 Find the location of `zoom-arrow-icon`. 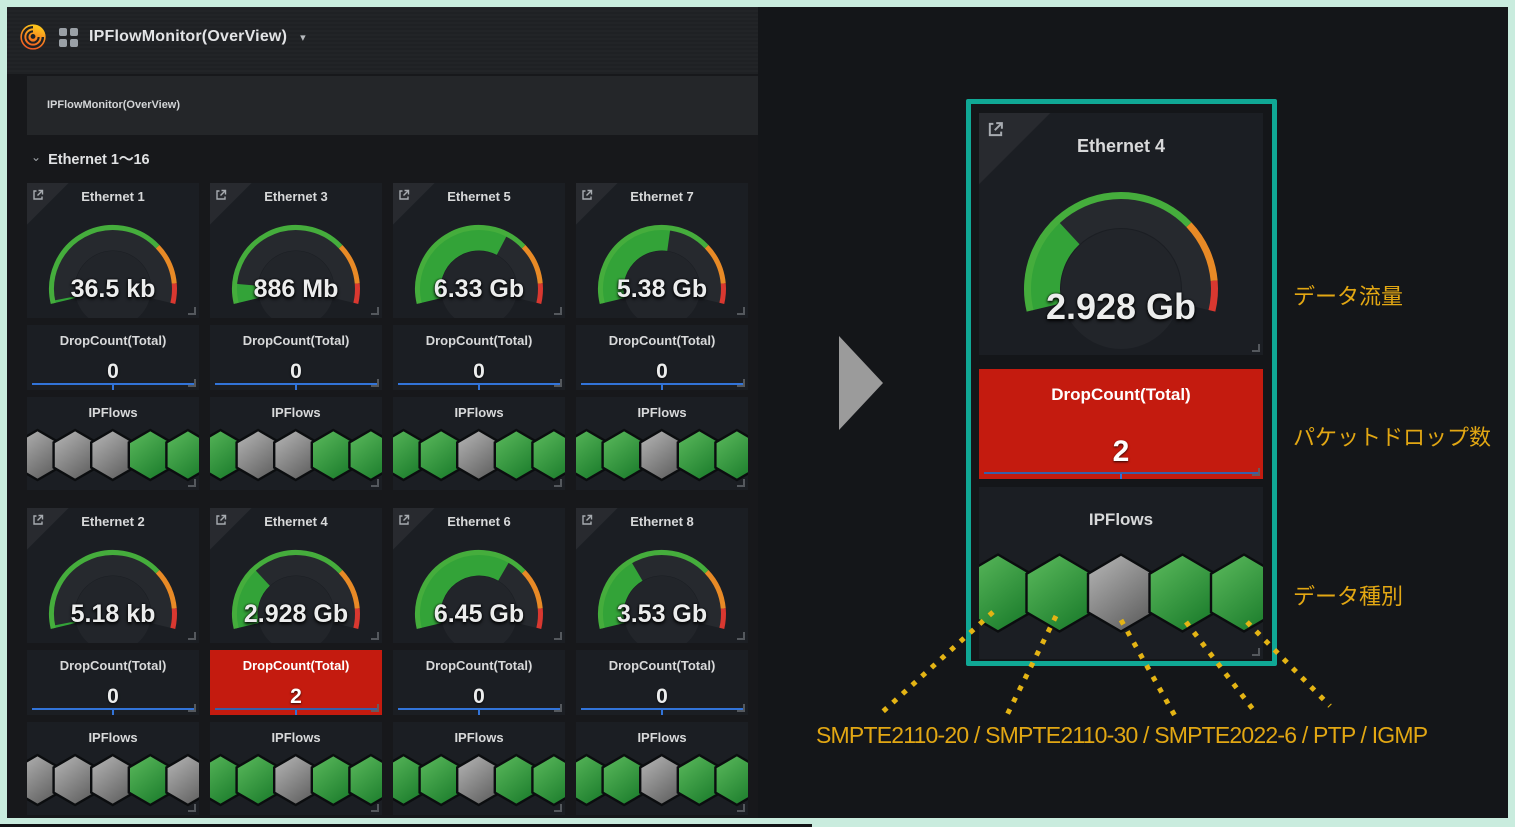

zoom-arrow-icon is located at coordinates (861, 383).